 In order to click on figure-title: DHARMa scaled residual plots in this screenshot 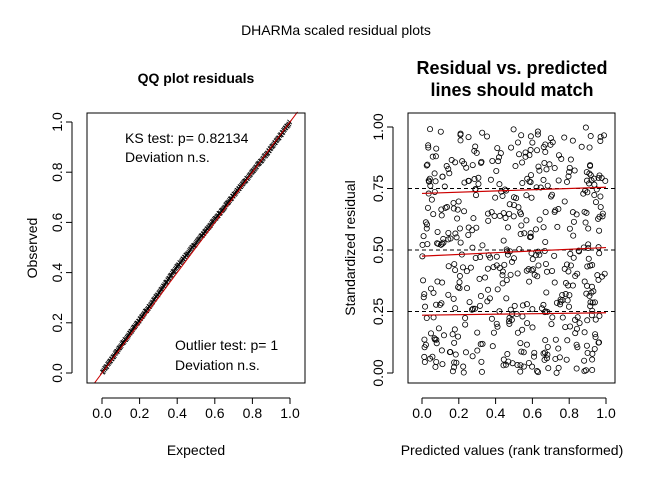, I will do `click(336, 30)`.